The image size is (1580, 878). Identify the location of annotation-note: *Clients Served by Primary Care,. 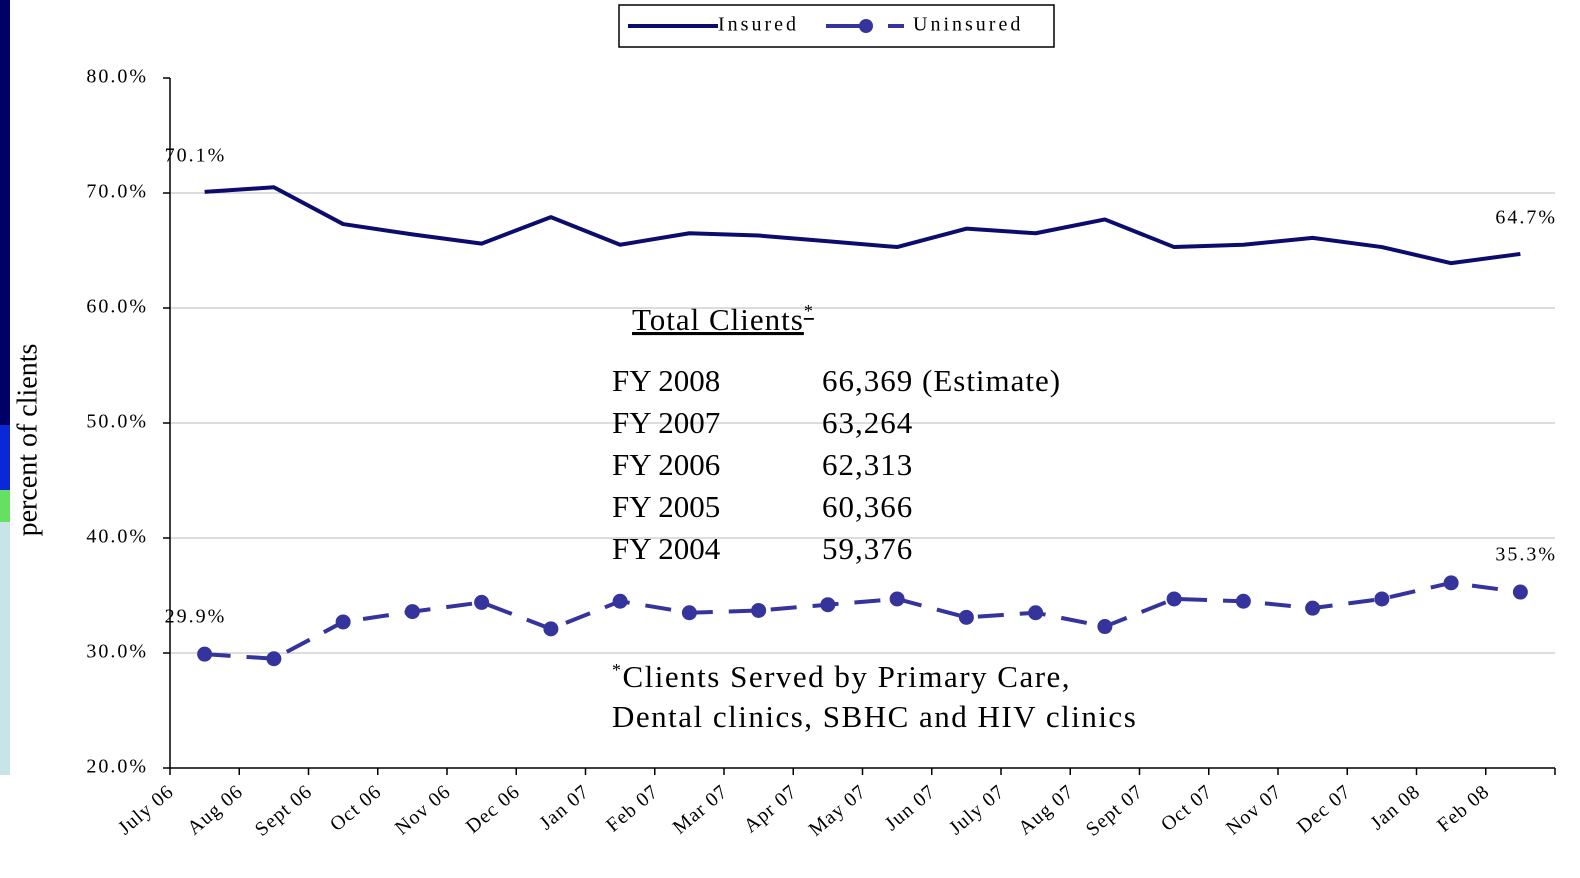
(841, 676).